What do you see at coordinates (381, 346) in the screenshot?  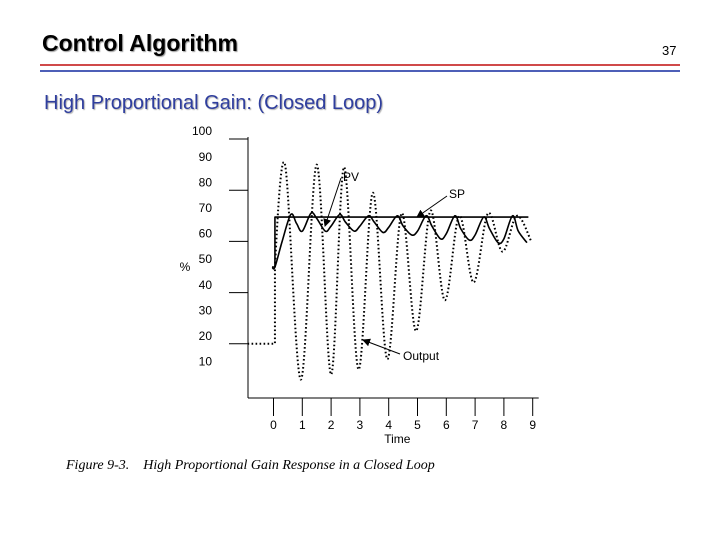 I see `annotation-arrow-output` at bounding box center [381, 346].